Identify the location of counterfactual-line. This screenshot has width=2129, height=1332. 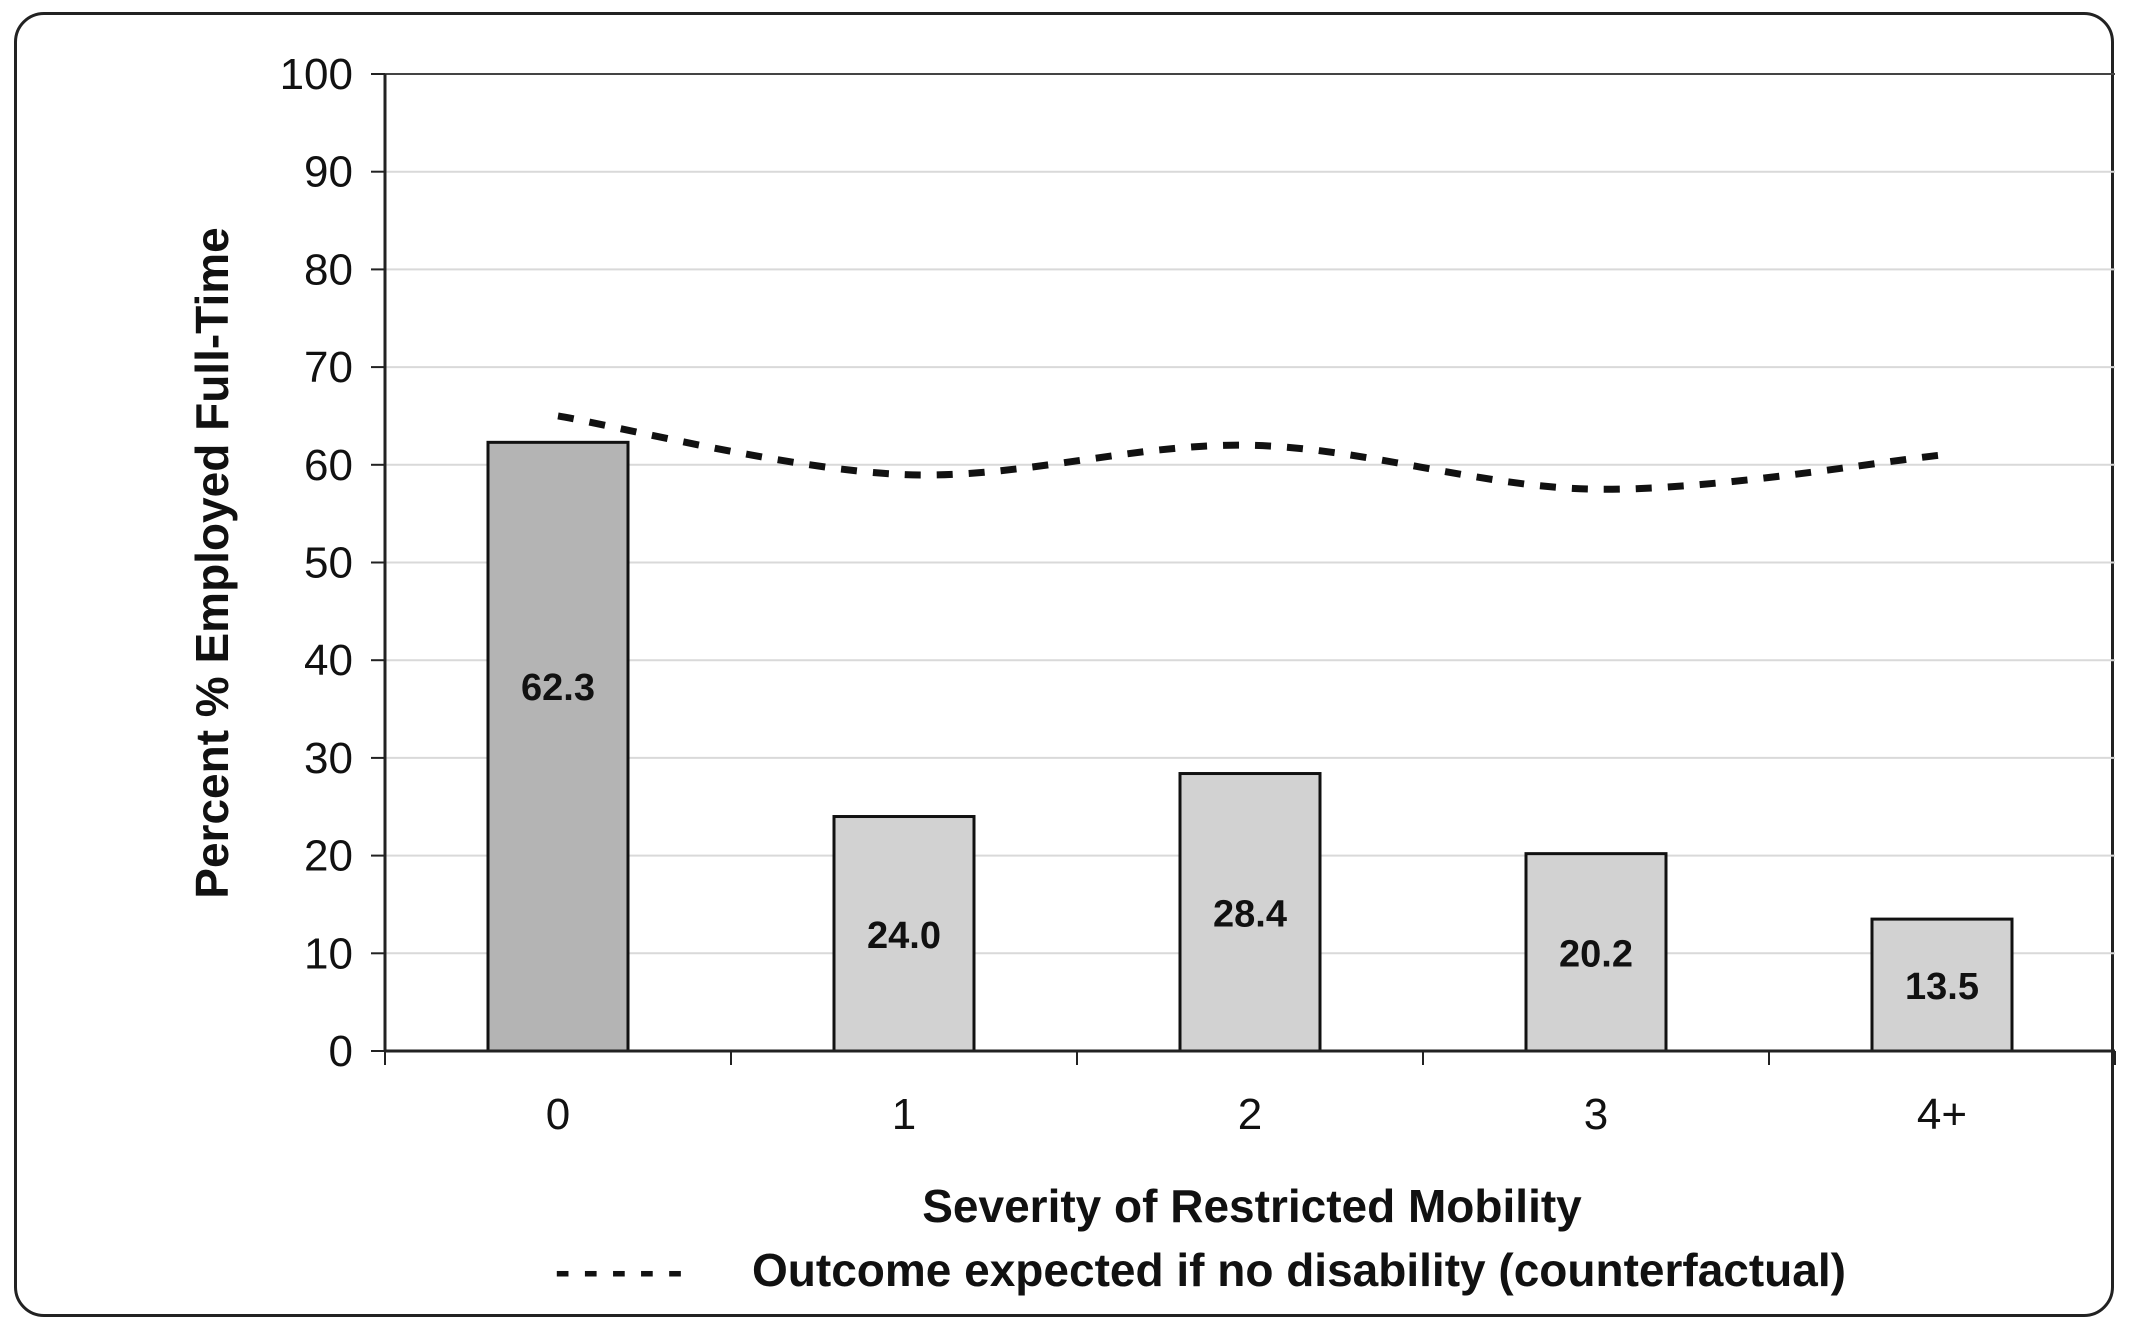
(1250, 452).